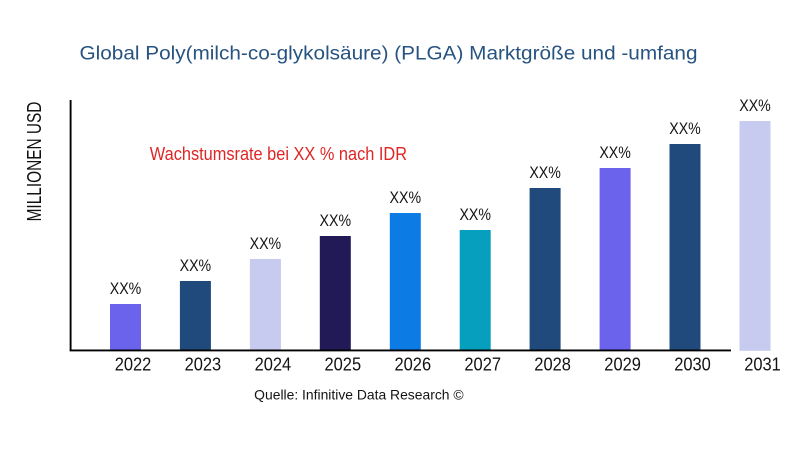  Describe the element at coordinates (552, 364) in the screenshot. I see `svg-text: 2028` at that location.